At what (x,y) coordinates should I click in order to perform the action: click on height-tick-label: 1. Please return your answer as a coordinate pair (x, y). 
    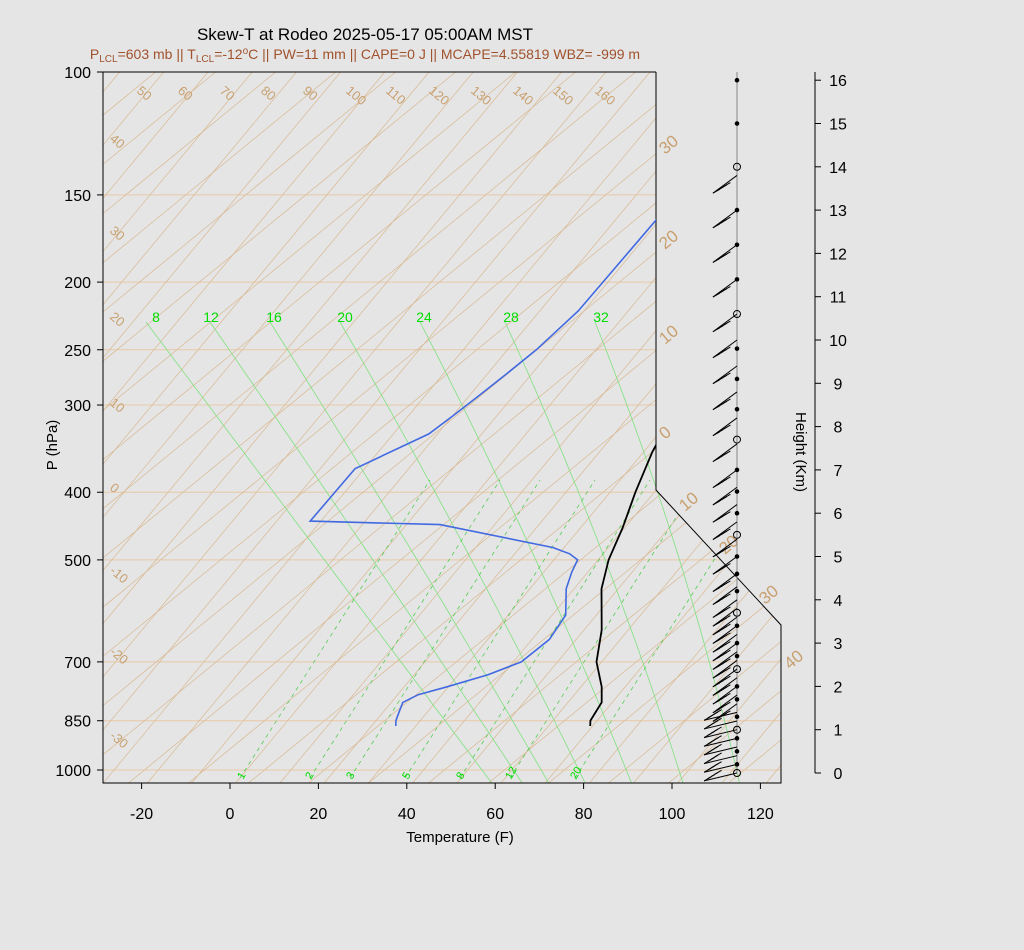
    Looking at the image, I should click on (838, 731).